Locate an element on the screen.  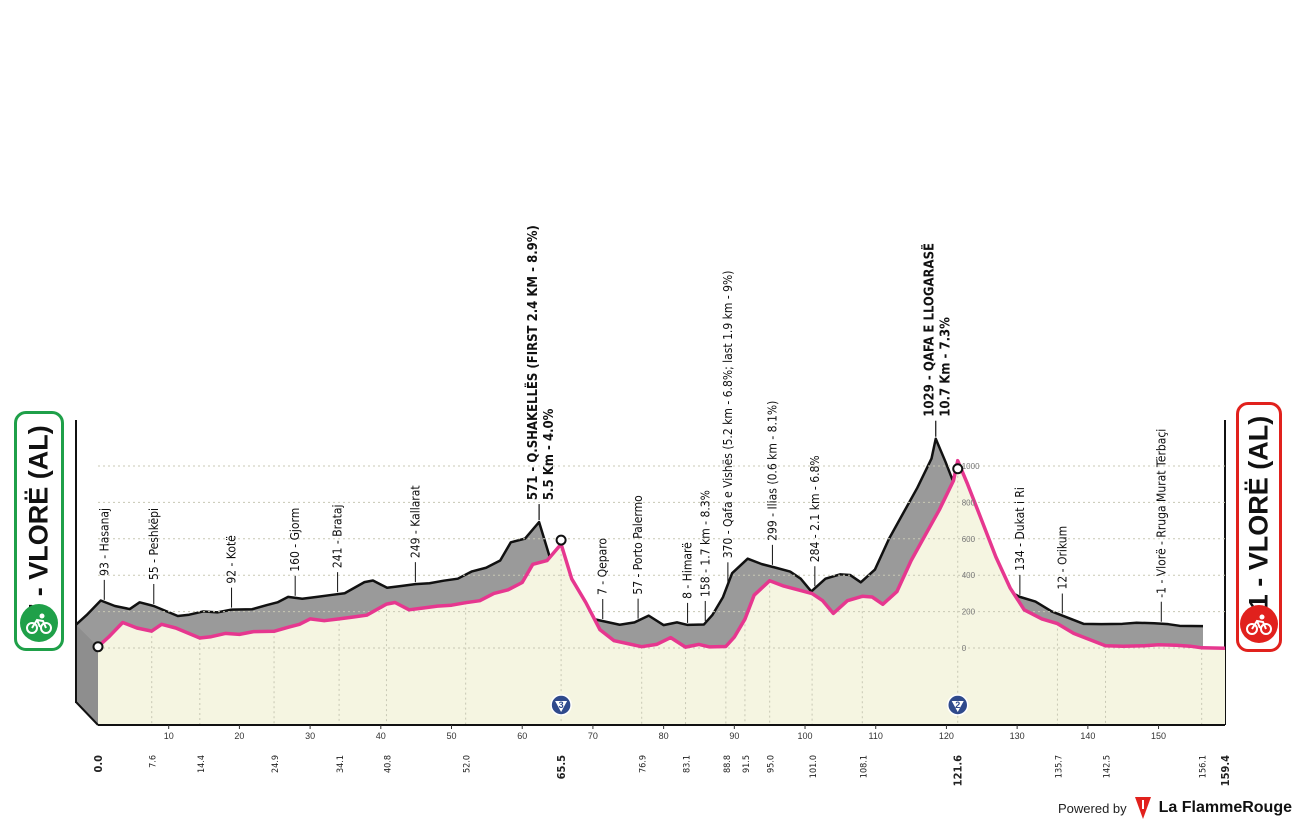
climb-category-label: 2 is located at coordinates (957, 705).